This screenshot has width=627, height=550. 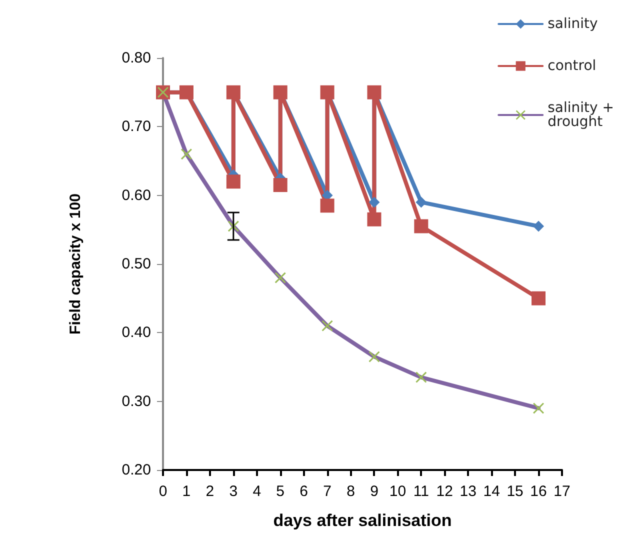 What do you see at coordinates (421, 491) in the screenshot?
I see `x-tick-label: 11` at bounding box center [421, 491].